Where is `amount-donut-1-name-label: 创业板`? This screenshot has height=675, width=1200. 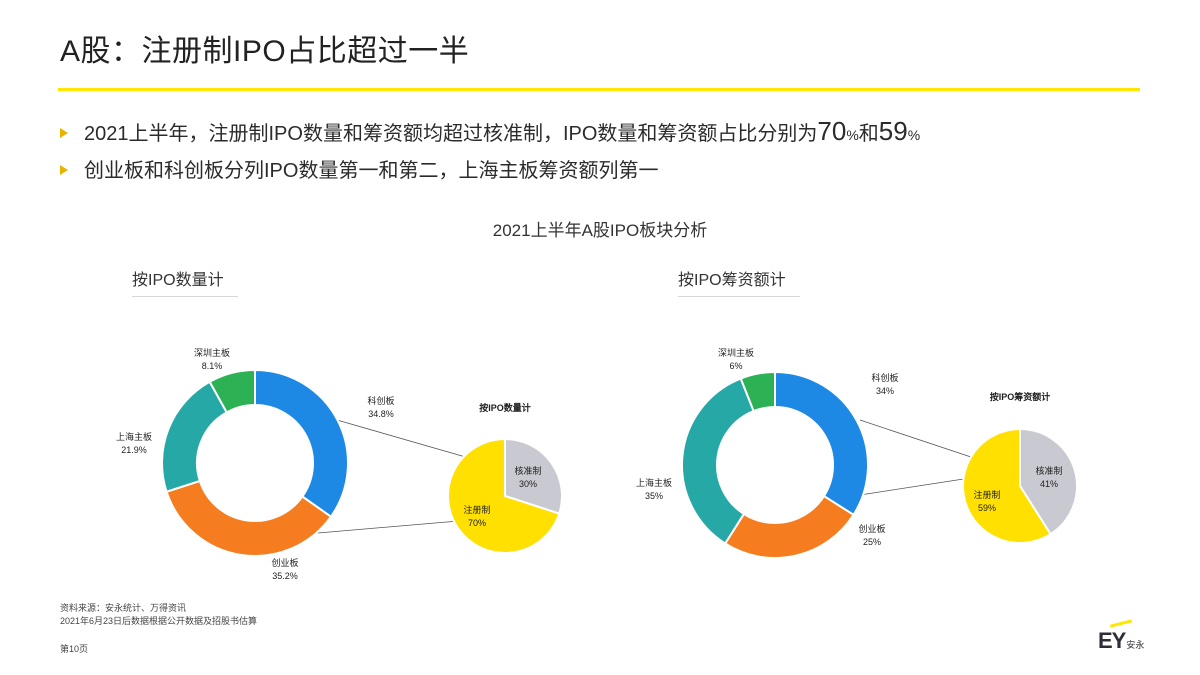
amount-donut-1-name-label: 创业板 is located at coordinates (871, 528).